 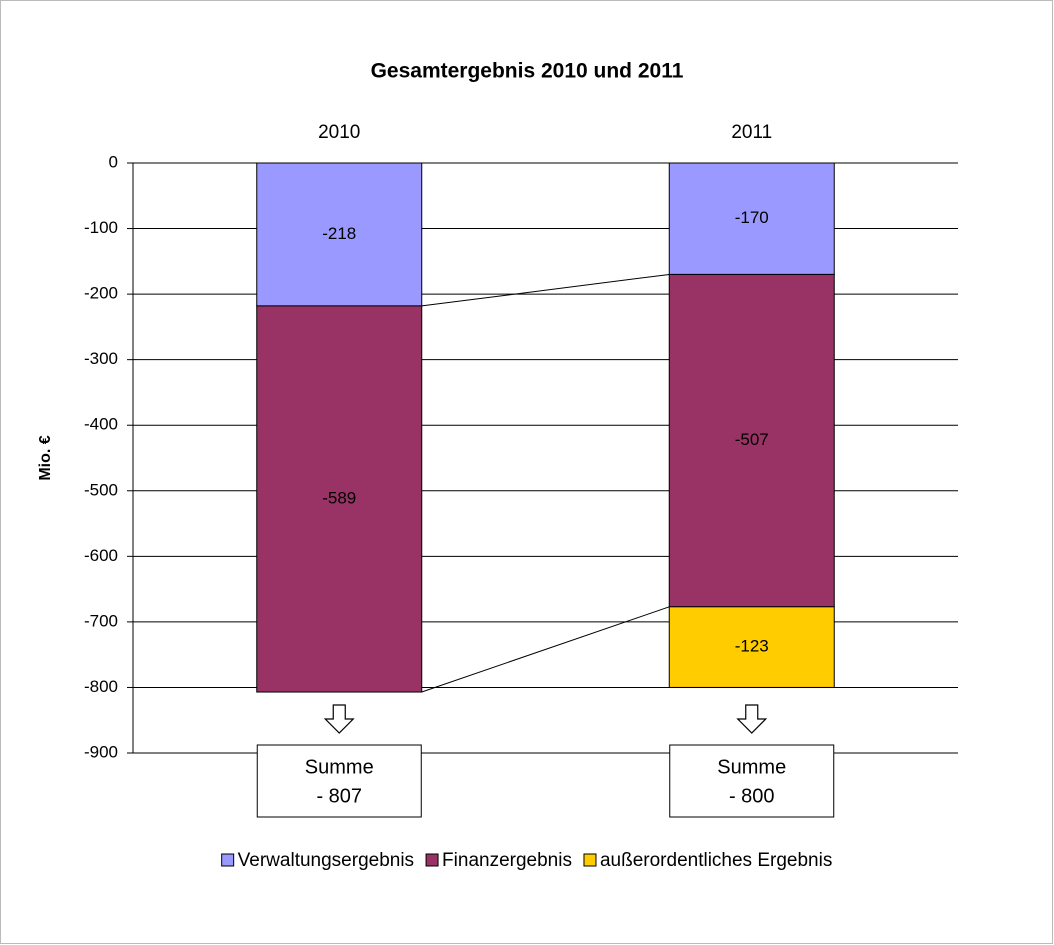 I want to click on x-category-label: 2010, so click(x=339, y=132).